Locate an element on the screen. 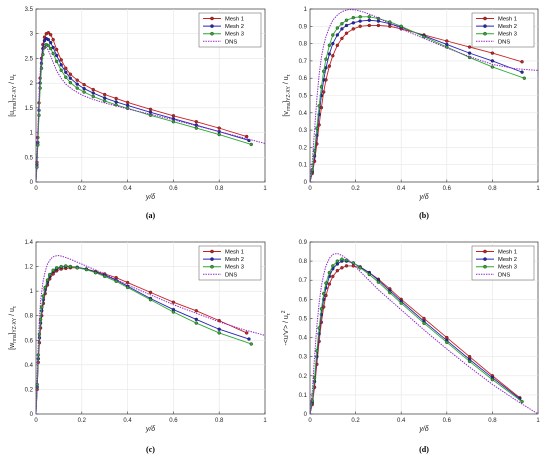 The width and height of the screenshot is (550, 462). x-tick-label: 0.8 is located at coordinates (492, 189).